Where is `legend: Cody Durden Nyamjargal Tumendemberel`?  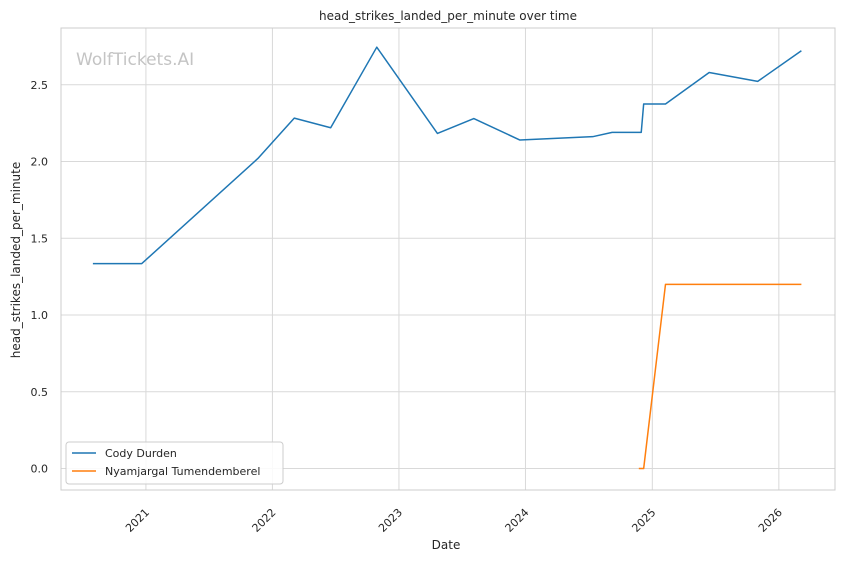
legend: Cody Durden Nyamjargal Tumendemberel is located at coordinates (174, 463).